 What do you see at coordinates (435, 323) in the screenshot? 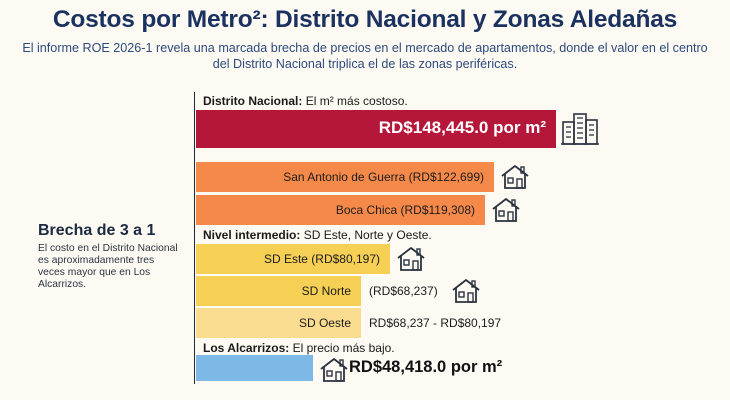
I see `bar-outside-label-sd-oeste: RD$68,237 - RD$80,197` at bounding box center [435, 323].